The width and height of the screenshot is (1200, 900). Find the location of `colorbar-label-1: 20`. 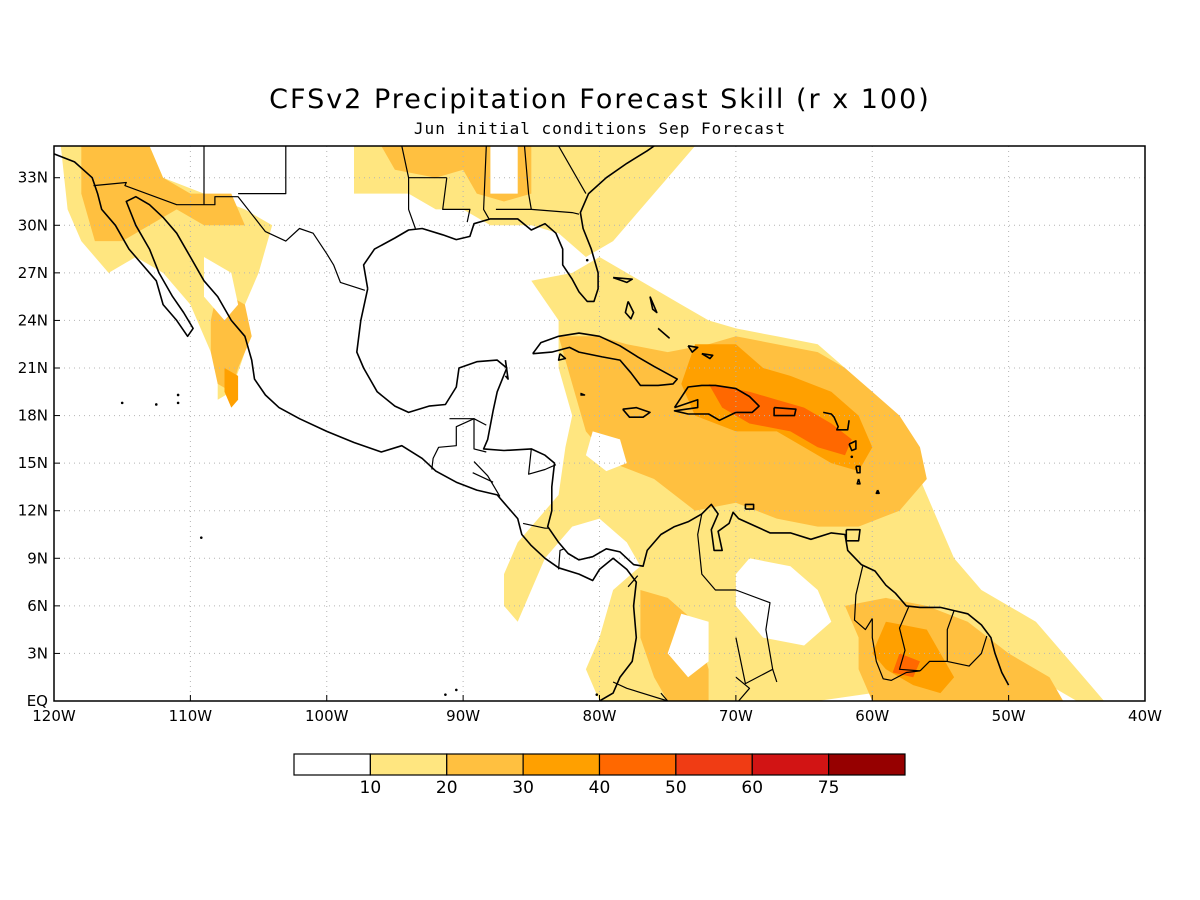

colorbar-label-1: 20 is located at coordinates (447, 788).